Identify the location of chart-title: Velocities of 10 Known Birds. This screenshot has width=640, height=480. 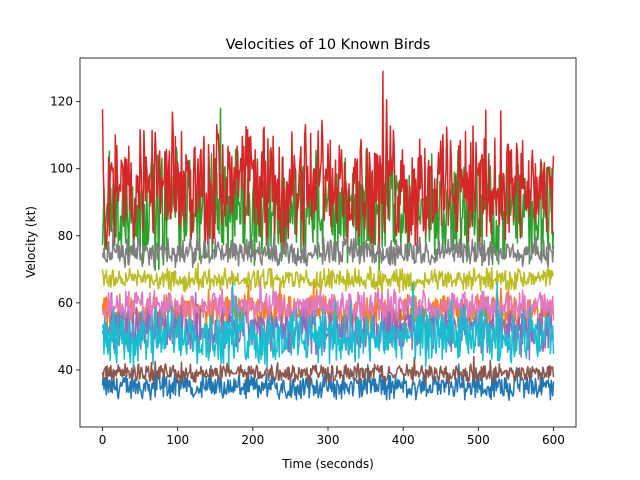
(328, 45).